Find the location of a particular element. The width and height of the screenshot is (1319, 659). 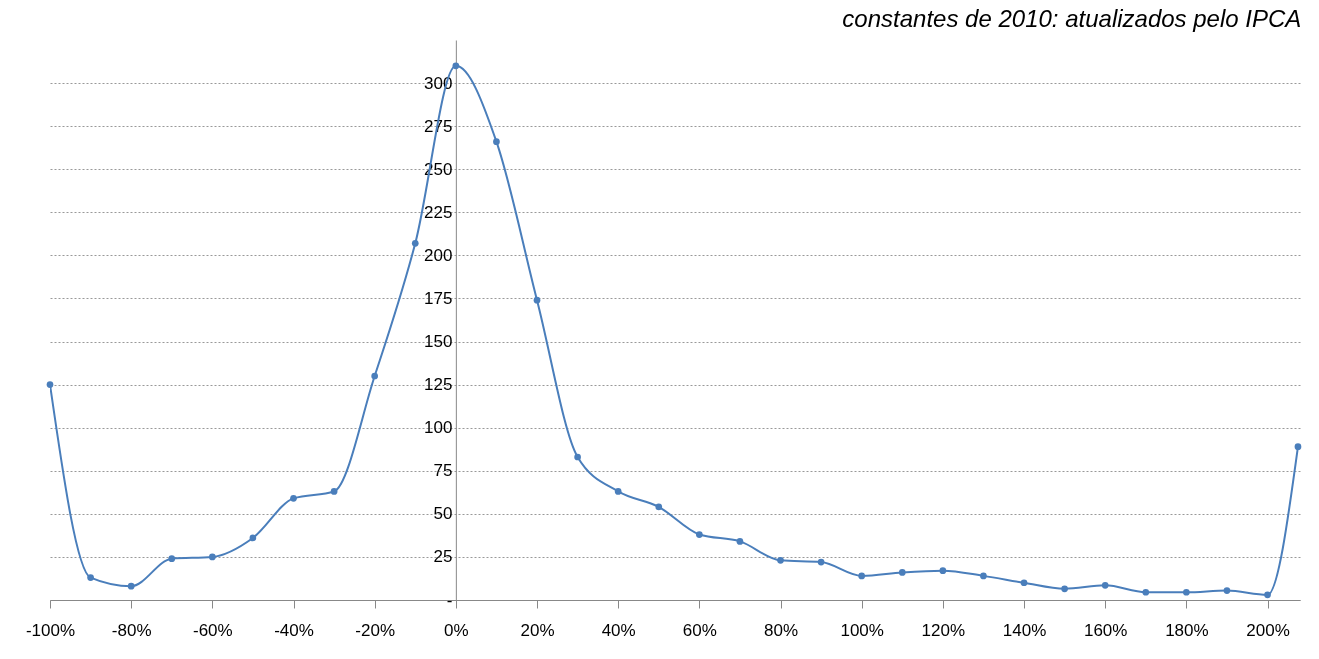

x-tick-label: 140% is located at coordinates (1024, 630).